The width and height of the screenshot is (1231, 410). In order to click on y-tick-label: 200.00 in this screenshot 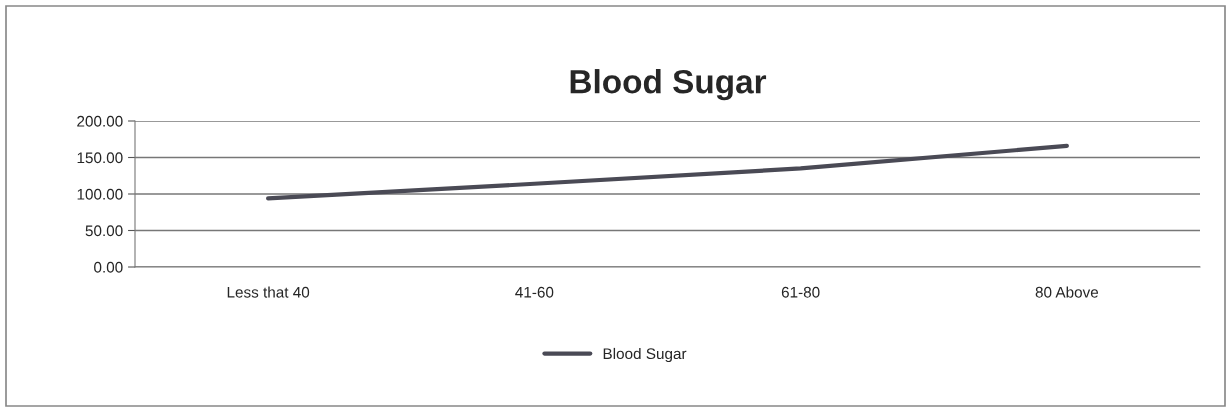, I will do `click(100, 121)`.